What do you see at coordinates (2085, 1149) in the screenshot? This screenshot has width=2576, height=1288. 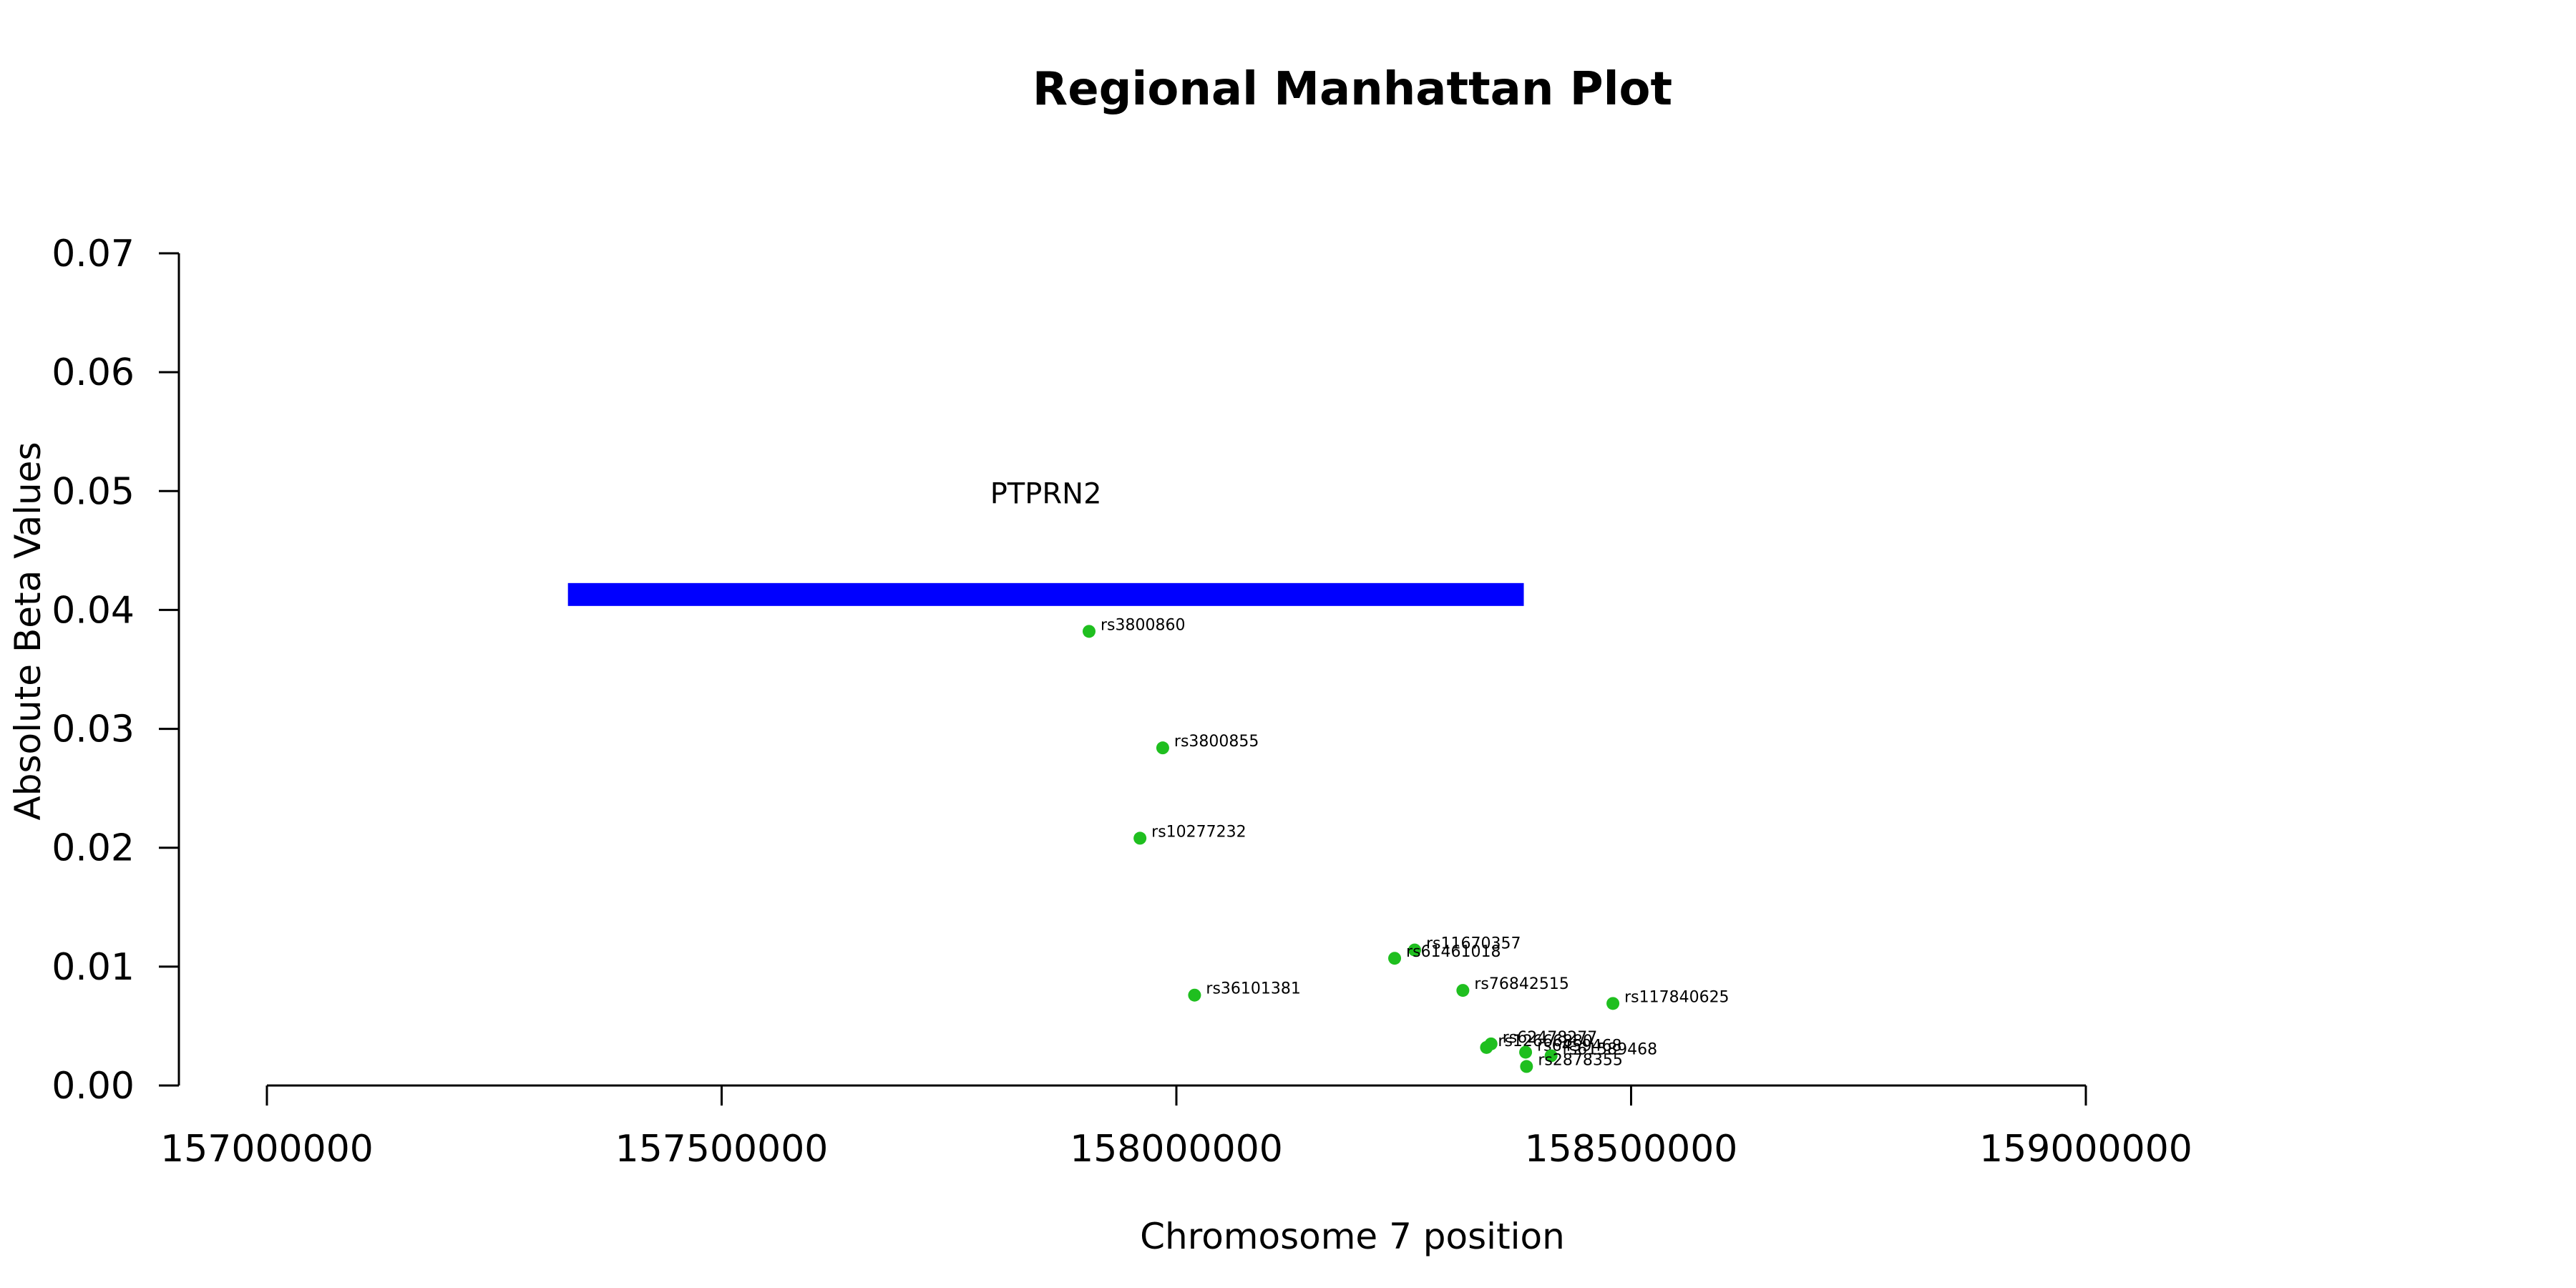 I see `x-tick-label: 159000000` at bounding box center [2085, 1149].